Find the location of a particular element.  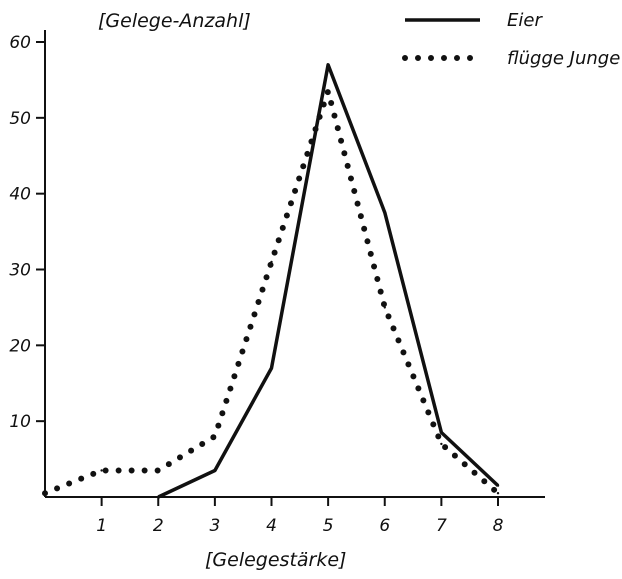

x-tick-label: 5 is located at coordinates (328, 526).